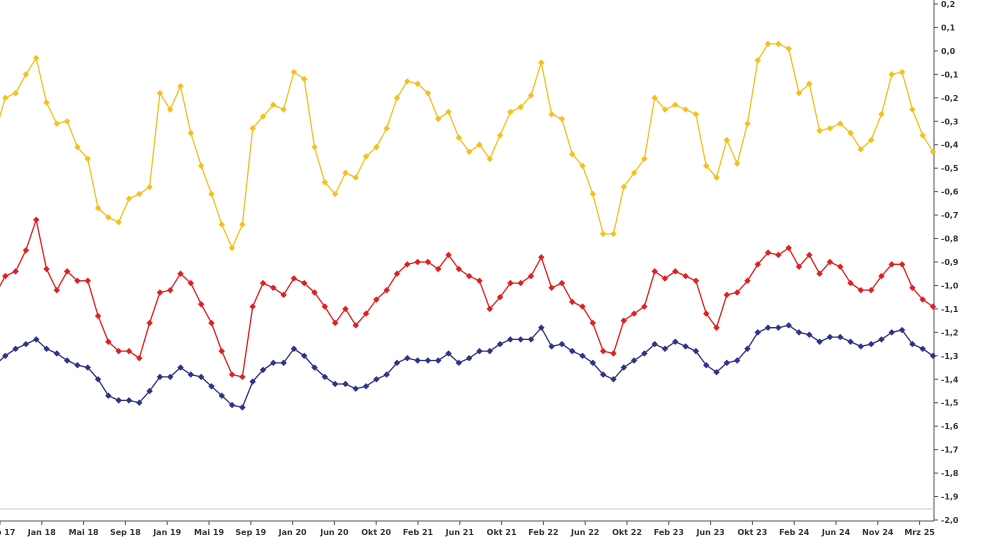 This screenshot has width=984, height=554. What do you see at coordinates (950, 309) in the screenshot?
I see `y-tick-label: -1,1` at bounding box center [950, 309].